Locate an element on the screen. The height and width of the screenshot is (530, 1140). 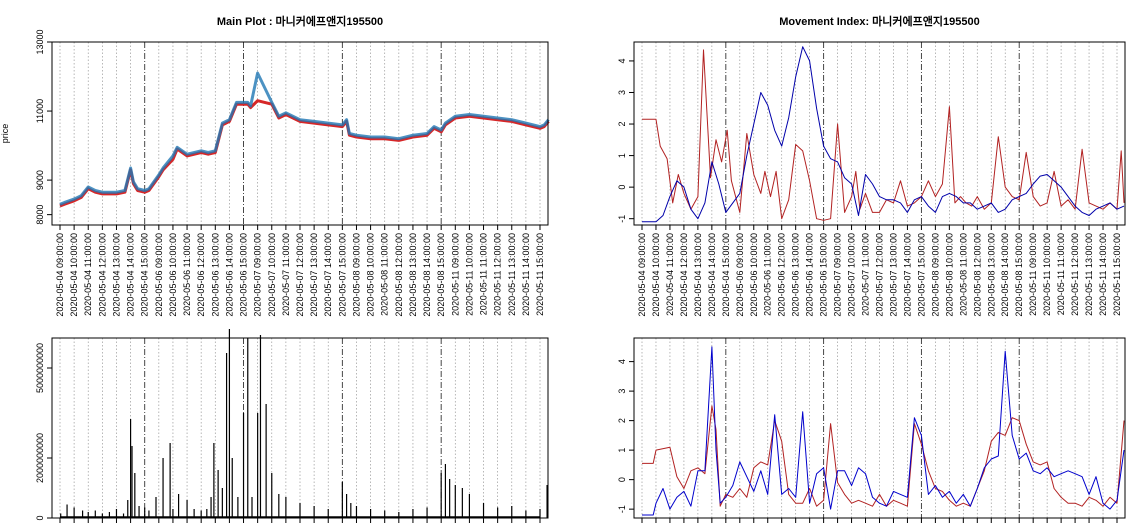
y-tick-label: 11000 is located at coordinates (40, 111).